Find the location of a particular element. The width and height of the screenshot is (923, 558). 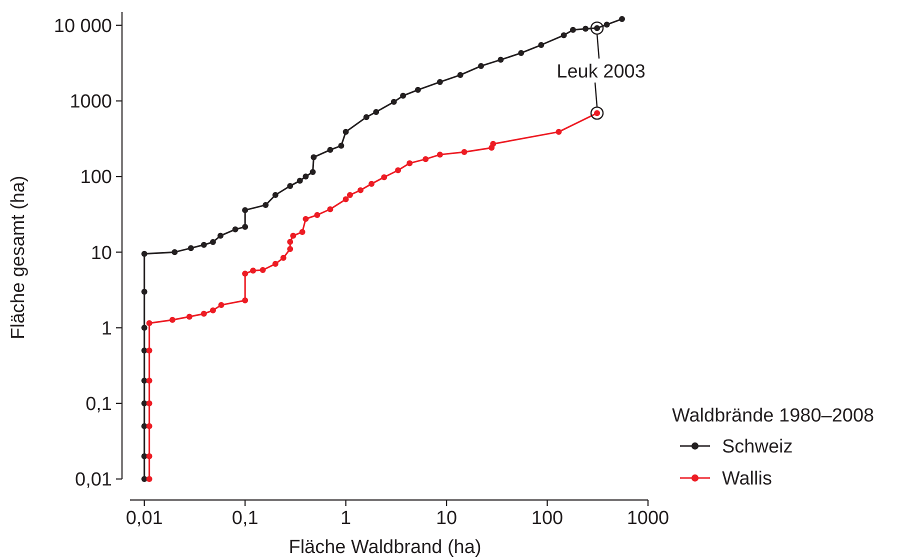

x-tick-label: 1 is located at coordinates (346, 518).